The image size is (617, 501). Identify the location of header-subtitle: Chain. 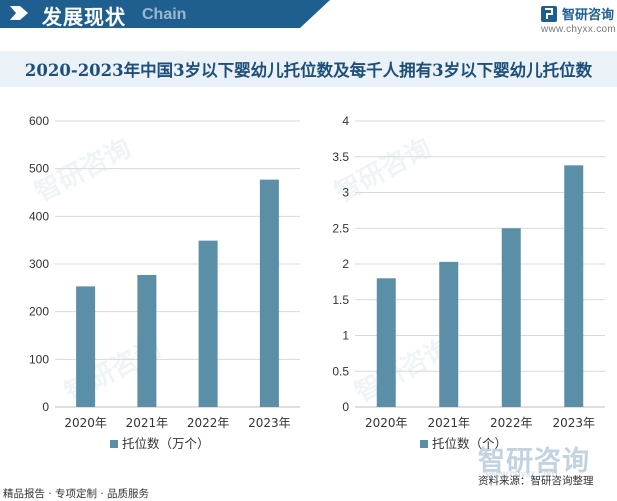
(164, 14).